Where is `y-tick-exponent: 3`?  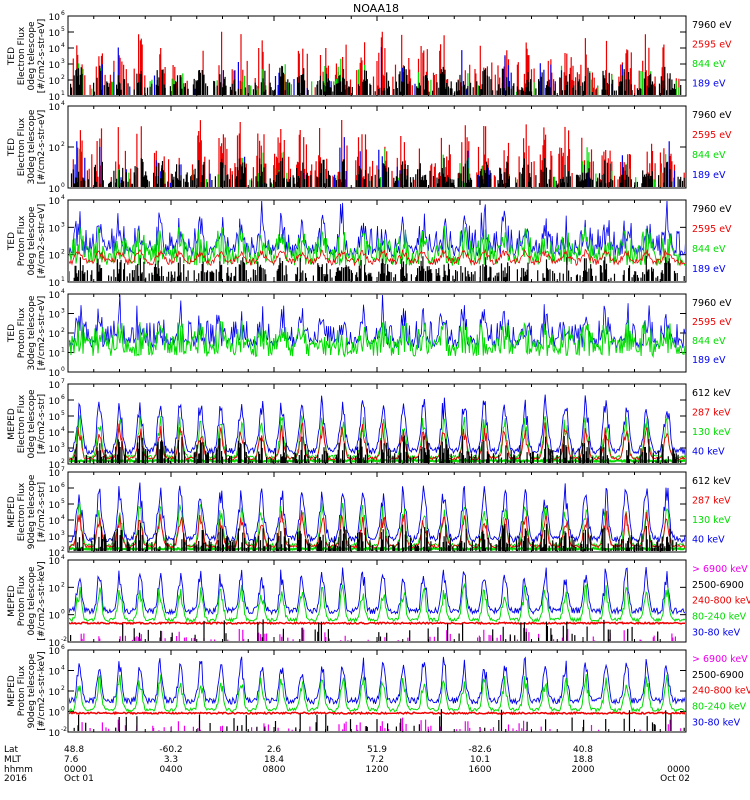
y-tick-exponent: 3 is located at coordinates (63, 61).